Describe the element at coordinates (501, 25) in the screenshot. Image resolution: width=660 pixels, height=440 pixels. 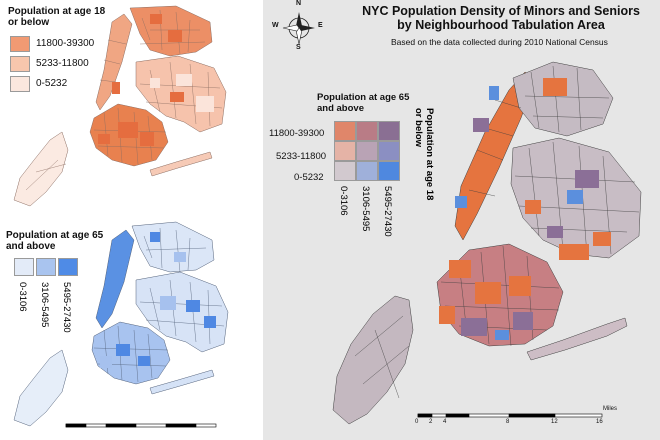
I see `map-title-line2: by Neighbourhood Tabulation Area` at that location.